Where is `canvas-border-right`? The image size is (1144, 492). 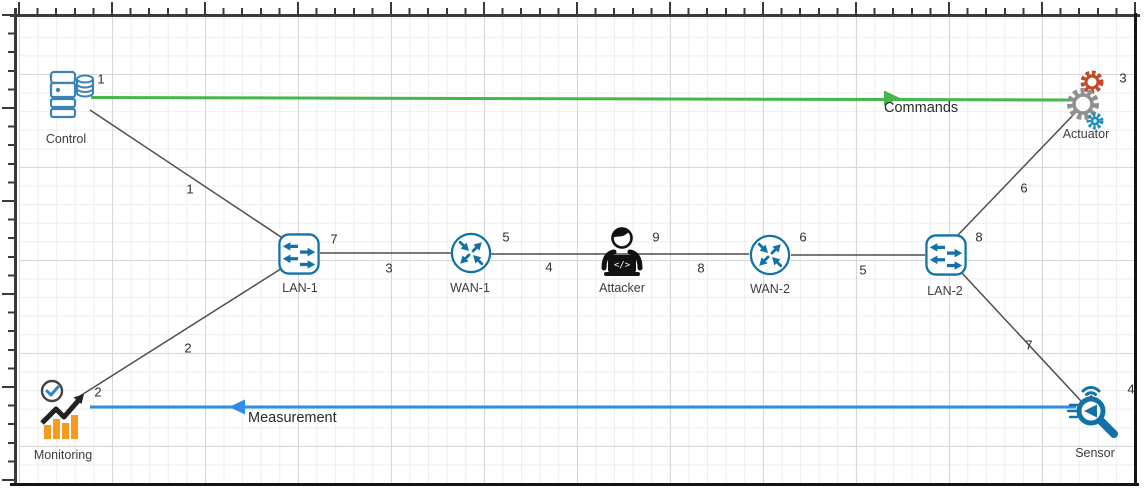
canvas-border-right is located at coordinates (1135, 249).